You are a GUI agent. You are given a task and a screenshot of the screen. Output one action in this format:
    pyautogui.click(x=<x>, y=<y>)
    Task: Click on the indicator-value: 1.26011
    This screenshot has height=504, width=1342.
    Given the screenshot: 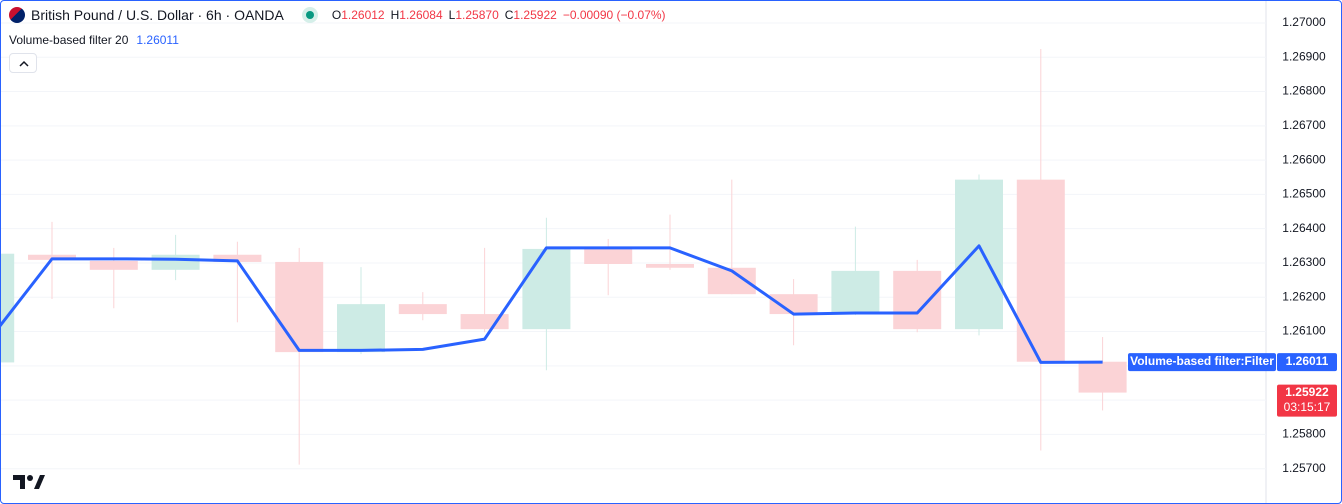 What is the action you would take?
    pyautogui.click(x=157, y=40)
    